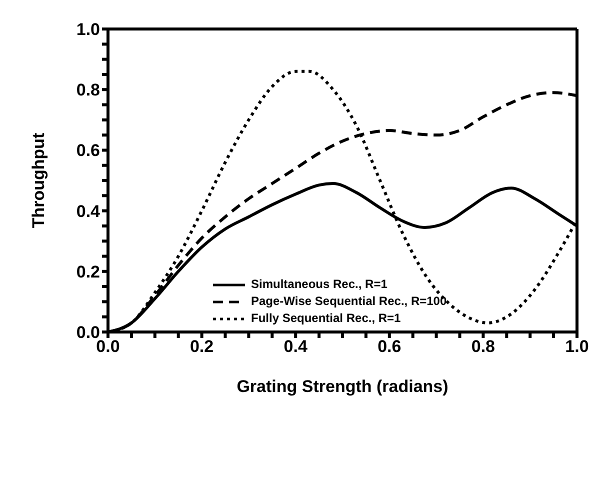 Image resolution: width=607 pixels, height=481 pixels. I want to click on x-tick-label: 0.6, so click(390, 346).